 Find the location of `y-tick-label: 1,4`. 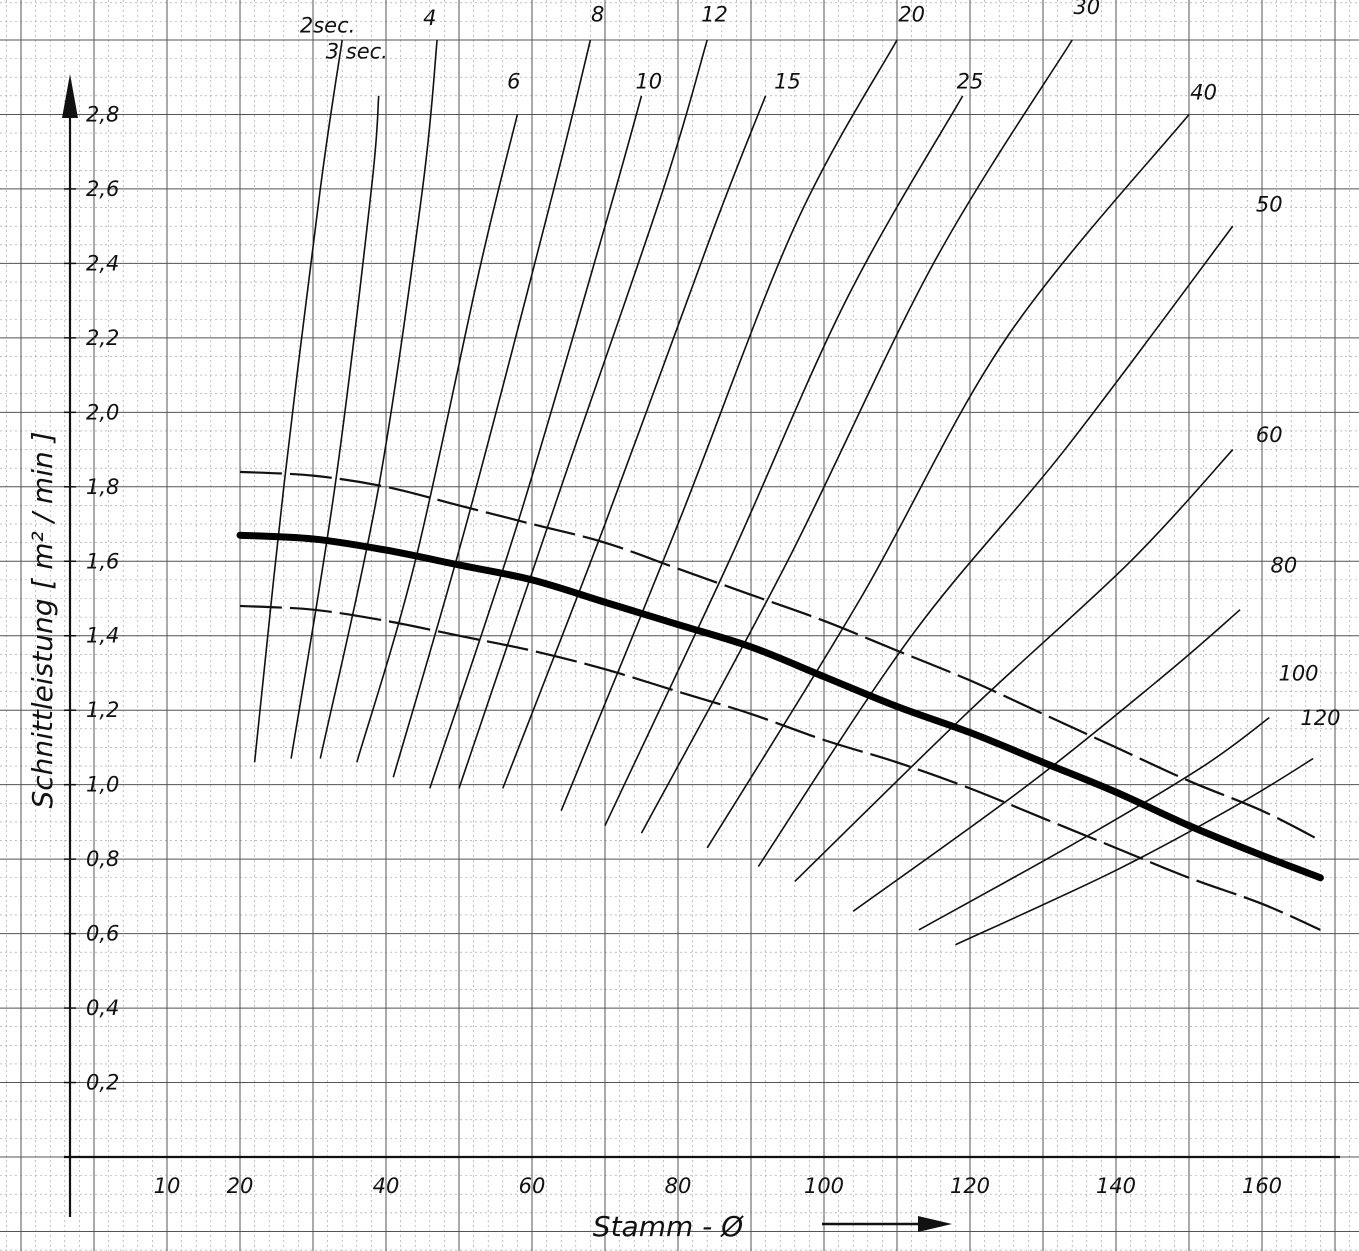

y-tick-label: 1,4 is located at coordinates (102, 636).